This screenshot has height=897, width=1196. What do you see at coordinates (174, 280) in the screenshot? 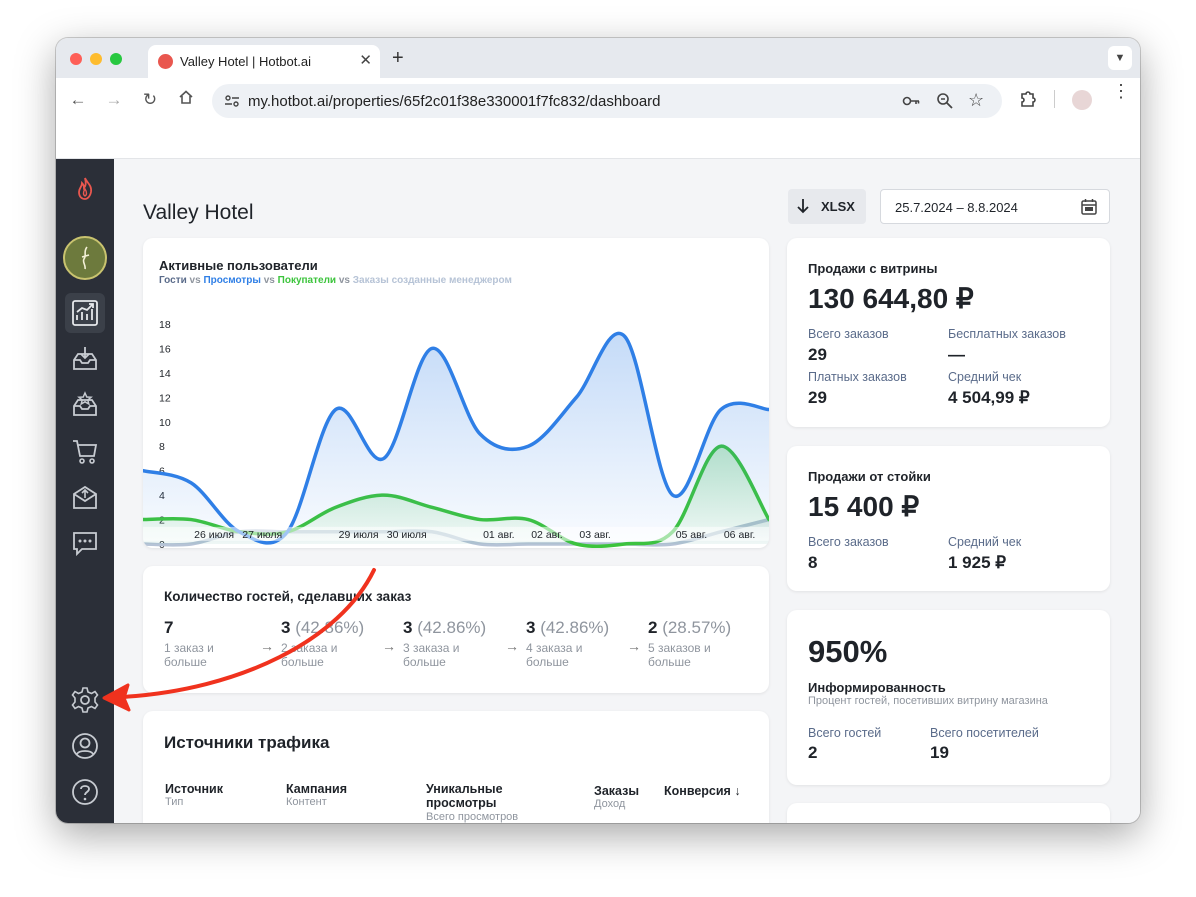
I see `legend-item: Гости` at bounding box center [174, 280].